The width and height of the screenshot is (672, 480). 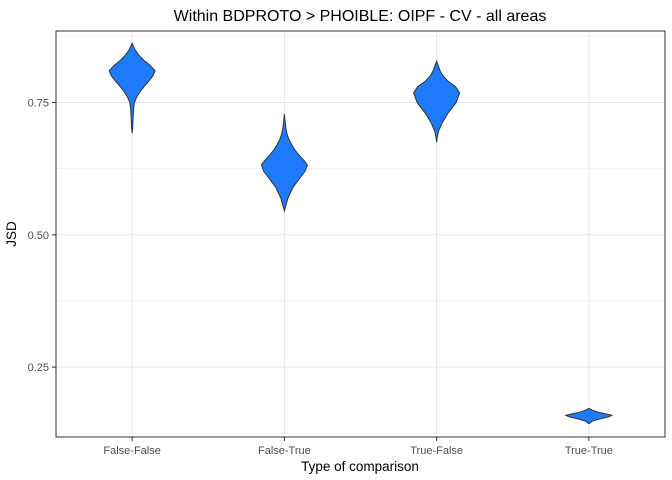 What do you see at coordinates (589, 416) in the screenshot?
I see `violin-true-true` at bounding box center [589, 416].